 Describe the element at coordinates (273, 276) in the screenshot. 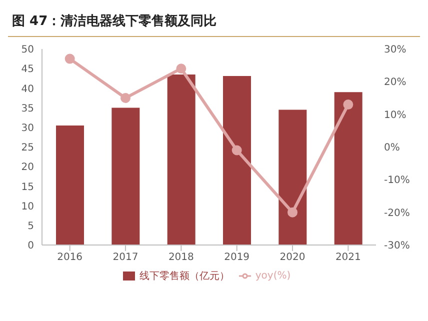

I see `legend-label: yoy(%)` at that location.